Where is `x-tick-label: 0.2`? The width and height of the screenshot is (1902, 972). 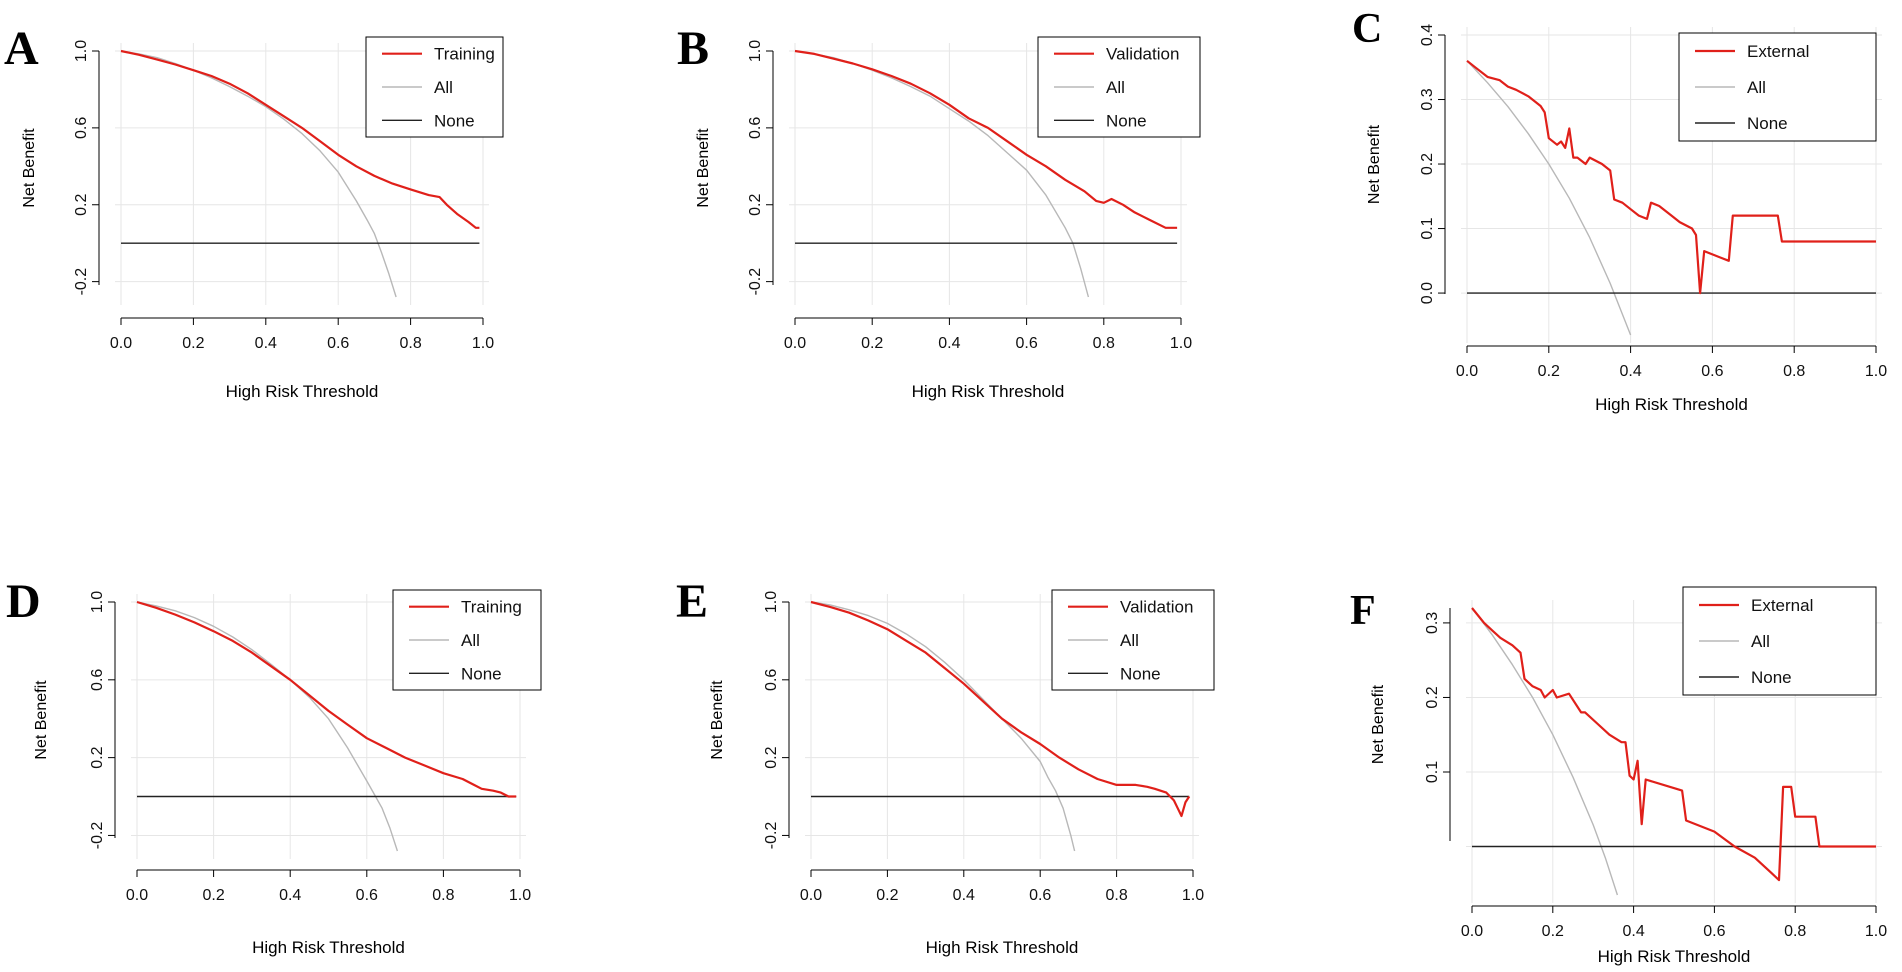 x-tick-label: 0.2 is located at coordinates (872, 343).